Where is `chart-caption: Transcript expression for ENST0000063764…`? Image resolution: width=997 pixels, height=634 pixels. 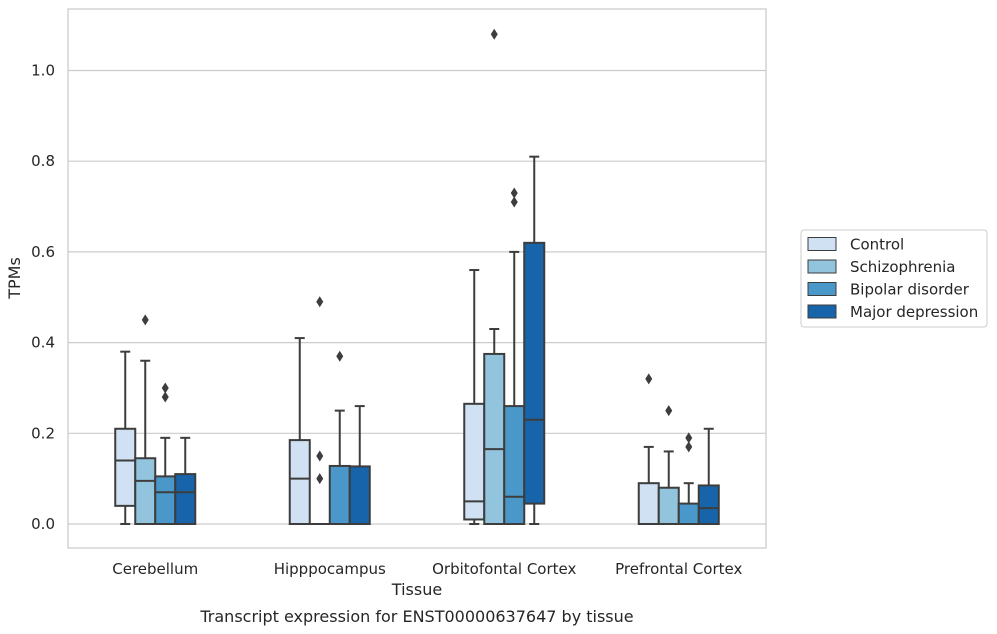
chart-caption: Transcript expression for ENST0000063764… is located at coordinates (416, 616).